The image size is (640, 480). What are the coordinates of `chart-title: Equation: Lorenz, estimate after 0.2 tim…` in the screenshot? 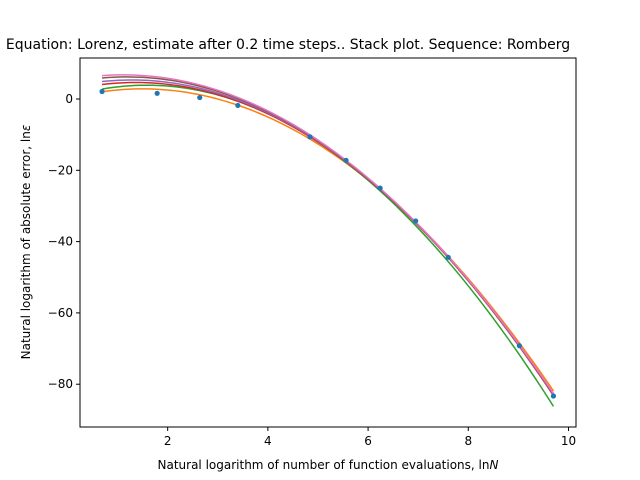 It's located at (288, 45).